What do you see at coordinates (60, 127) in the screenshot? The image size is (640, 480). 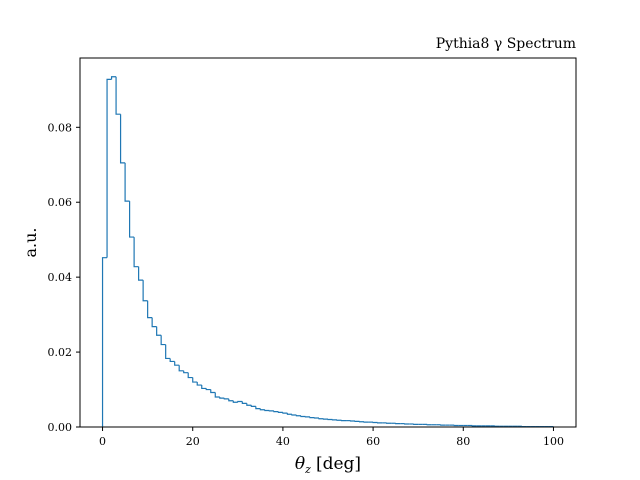 I see `y-tick-label: 0.08` at bounding box center [60, 127].